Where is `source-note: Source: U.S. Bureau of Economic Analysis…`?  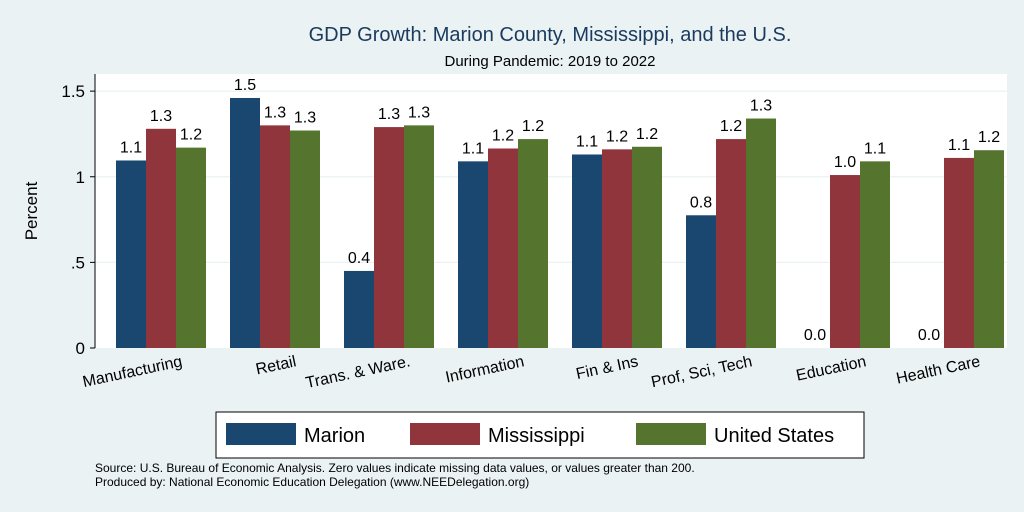
source-note: Source: U.S. Bureau of Economic Analysis… is located at coordinates (395, 468).